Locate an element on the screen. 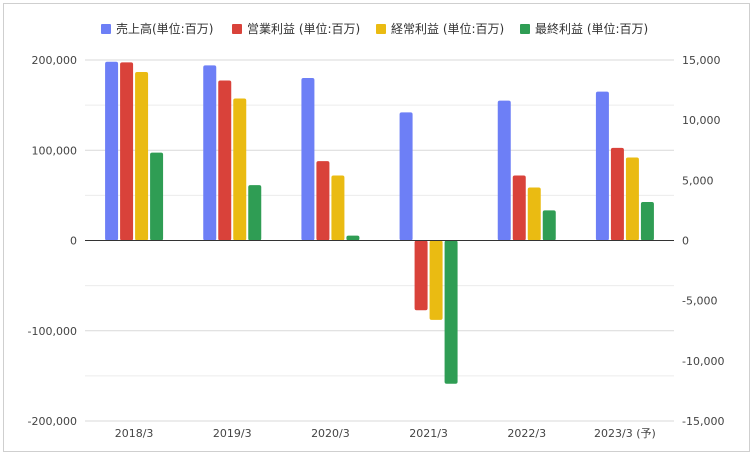 The image size is (755, 457). left-axis-tick-label: 0 is located at coordinates (73, 241).